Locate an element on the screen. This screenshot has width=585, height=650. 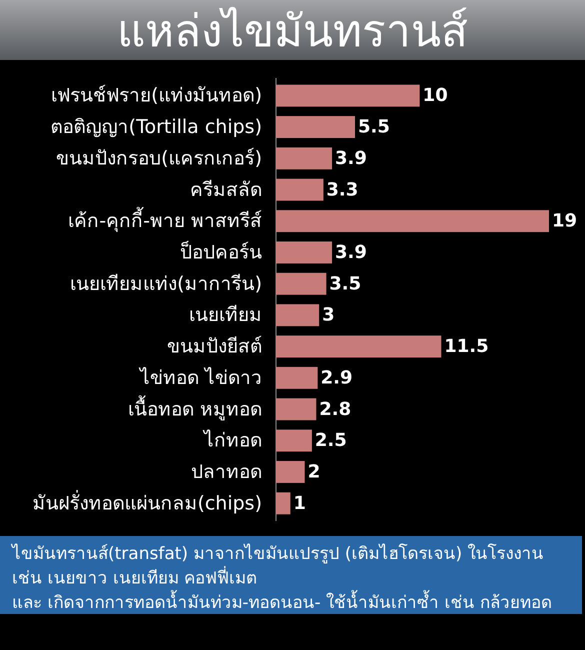
y-tick-label: ป็อปคอร์น is located at coordinates (221, 251).